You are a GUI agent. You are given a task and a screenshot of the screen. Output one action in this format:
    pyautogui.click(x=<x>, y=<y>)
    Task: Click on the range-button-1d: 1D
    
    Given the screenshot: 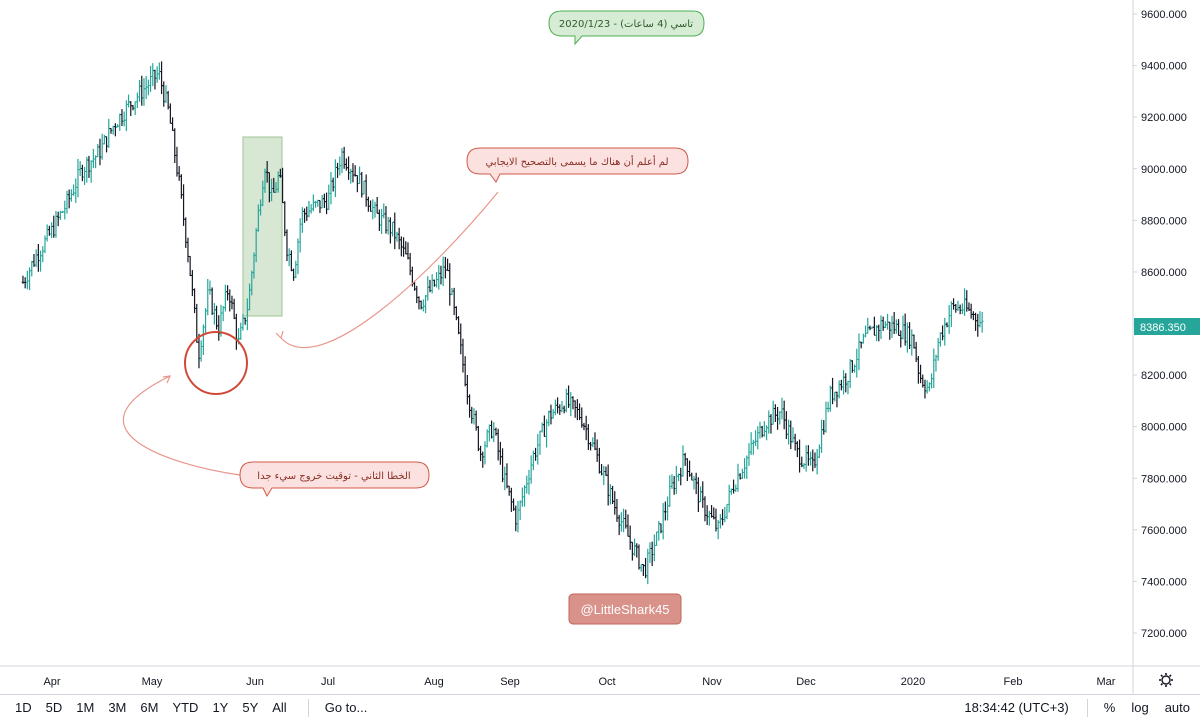 What is the action you would take?
    pyautogui.click(x=23, y=707)
    